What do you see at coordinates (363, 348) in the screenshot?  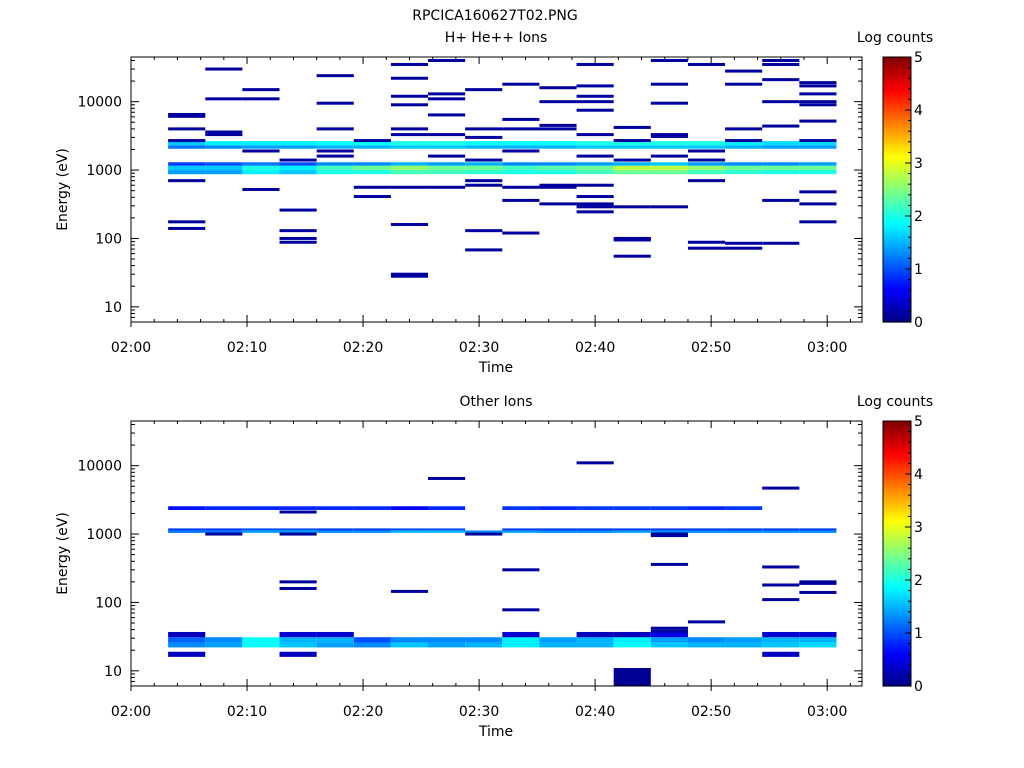 I see `x-tick-label: 02:20` at bounding box center [363, 348].